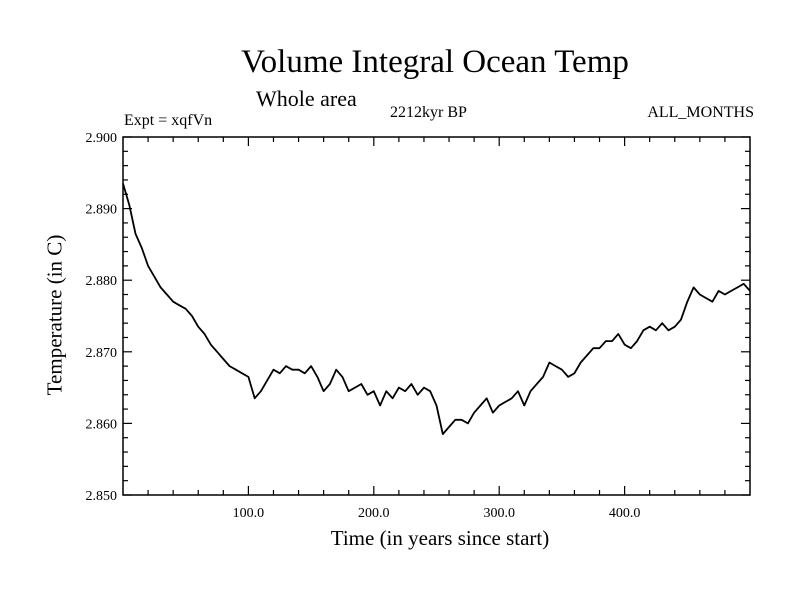 This screenshot has width=800, height=600. Describe the element at coordinates (102, 424) in the screenshot. I see `y-tick-label: 2.860` at that location.